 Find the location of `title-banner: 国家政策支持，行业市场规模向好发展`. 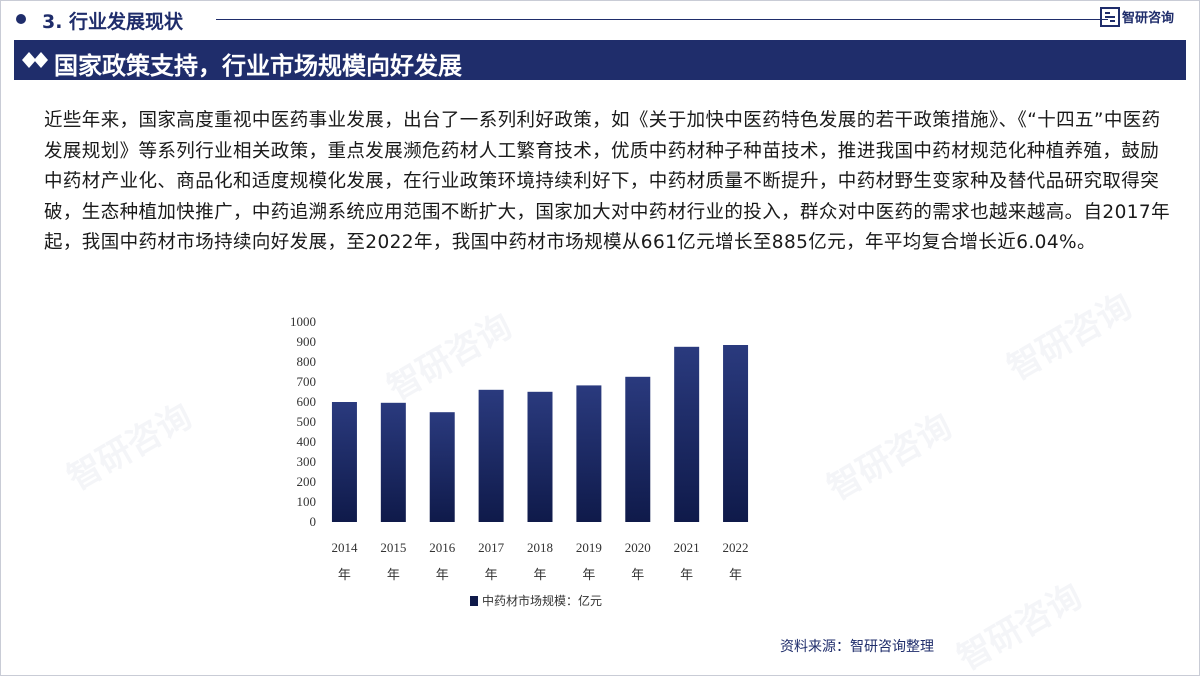

title-banner: 国家政策支持，行业市场规模向好发展 is located at coordinates (600, 60).